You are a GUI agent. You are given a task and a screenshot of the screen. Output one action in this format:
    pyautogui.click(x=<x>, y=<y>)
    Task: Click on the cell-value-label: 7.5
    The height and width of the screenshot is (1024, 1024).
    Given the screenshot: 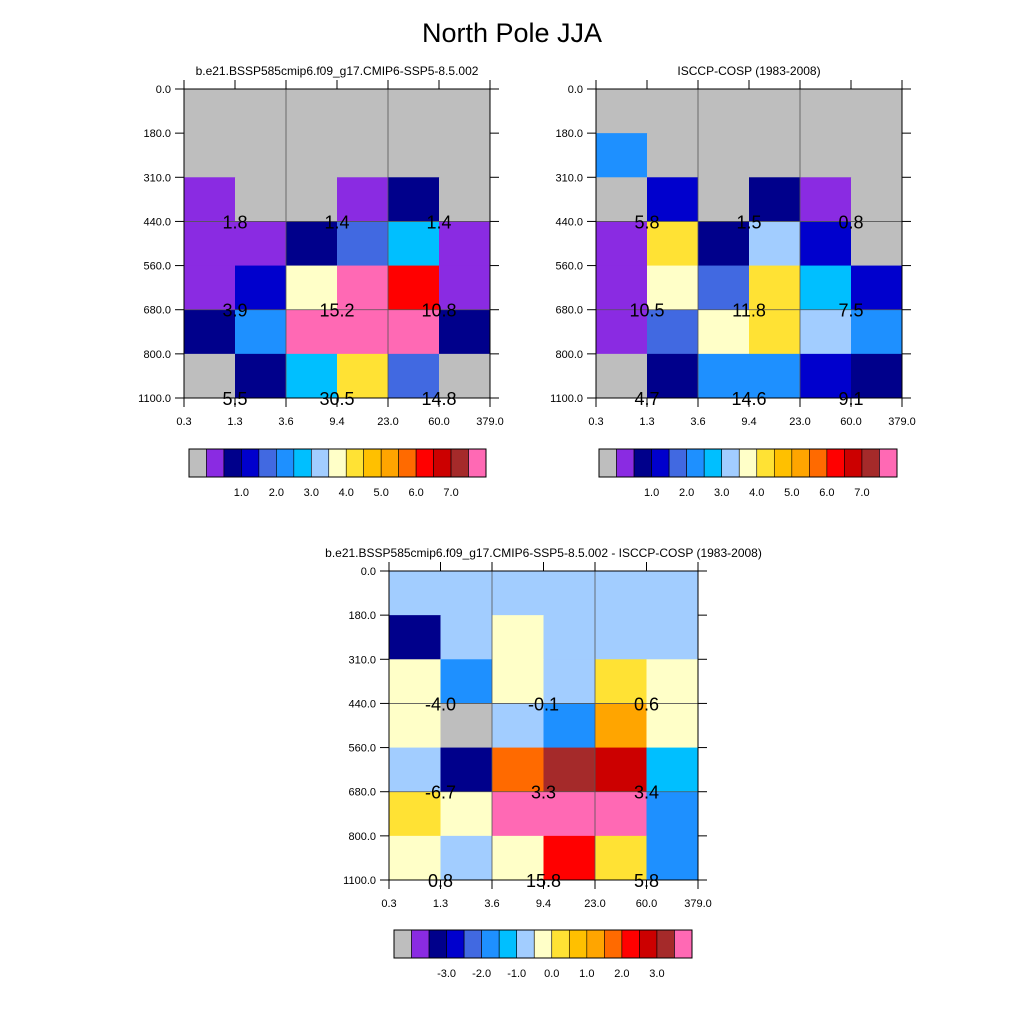 What is the action you would take?
    pyautogui.click(x=850, y=311)
    